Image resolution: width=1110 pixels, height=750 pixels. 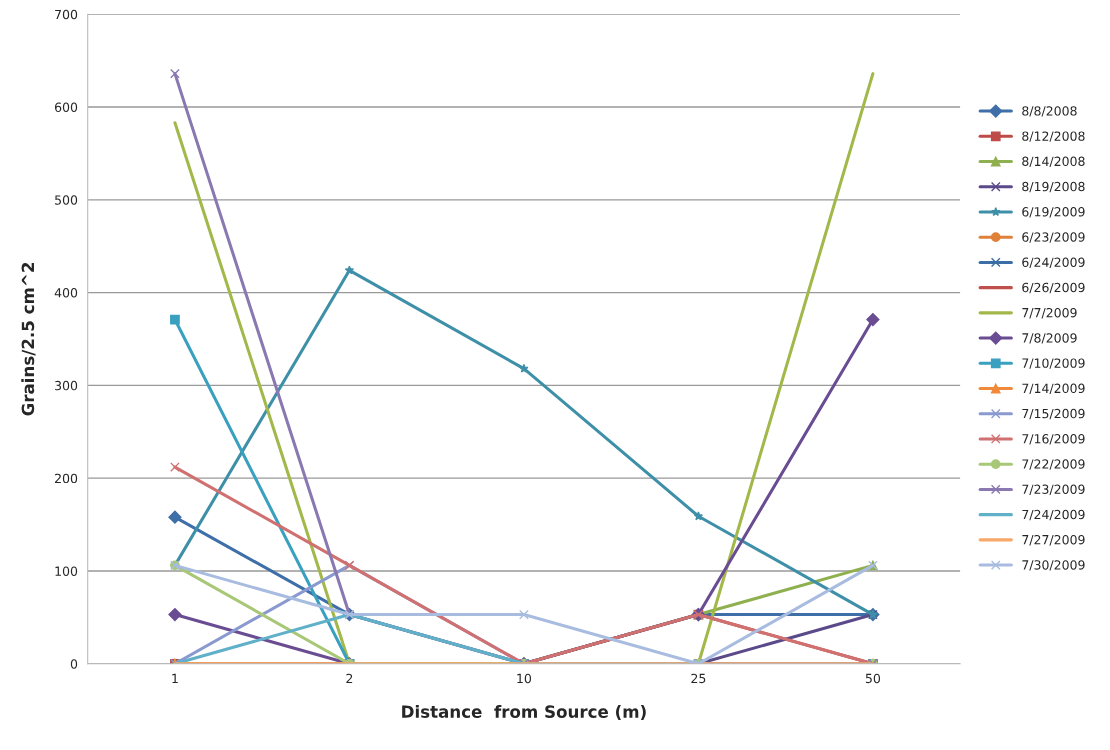 I want to click on legend-label: 7/10/2009, so click(x=1053, y=363).